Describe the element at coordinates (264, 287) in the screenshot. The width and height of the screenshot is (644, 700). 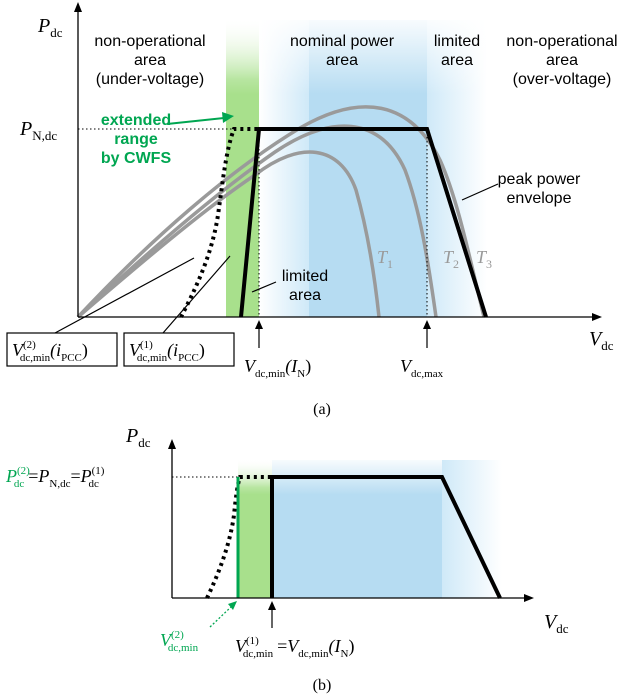
I see `limited-area-bottom-pointer` at that location.